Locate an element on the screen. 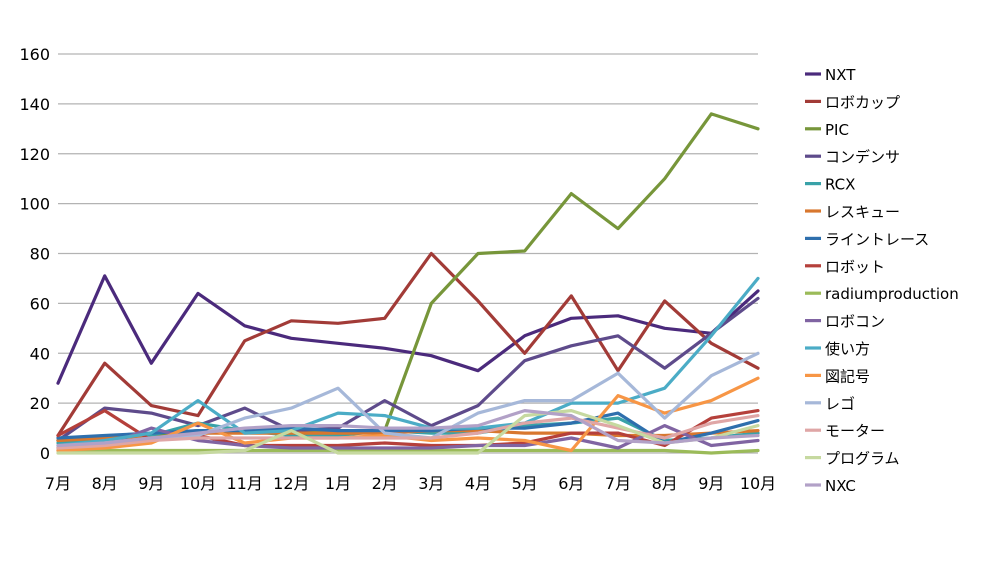  legend-label-6: ライントレース is located at coordinates (877, 239).